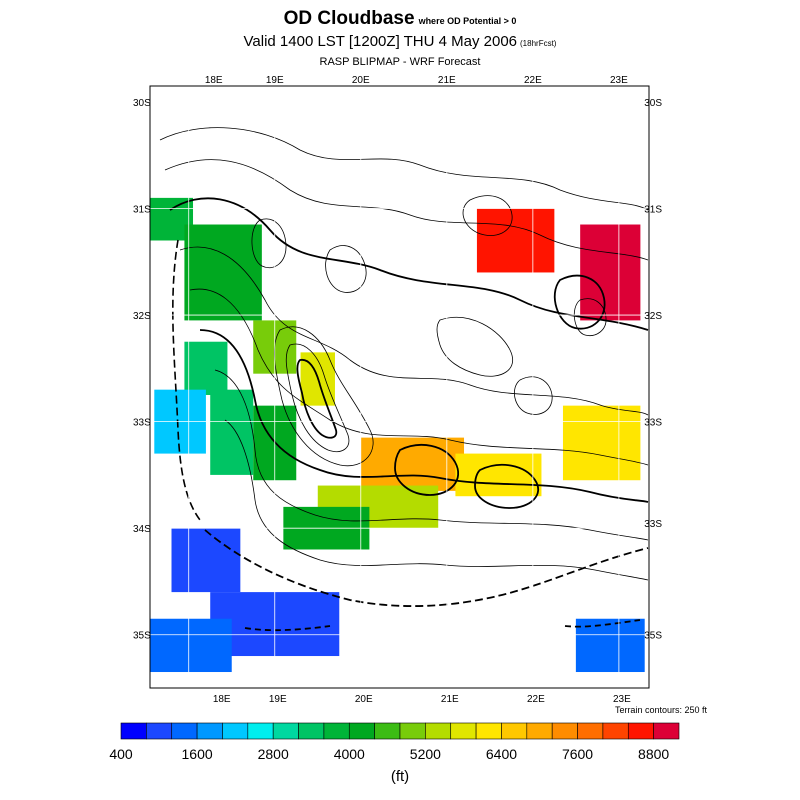  I want to click on left-lat-labels: 30S 31S 32S 33S 34S 35S, so click(142, 370).